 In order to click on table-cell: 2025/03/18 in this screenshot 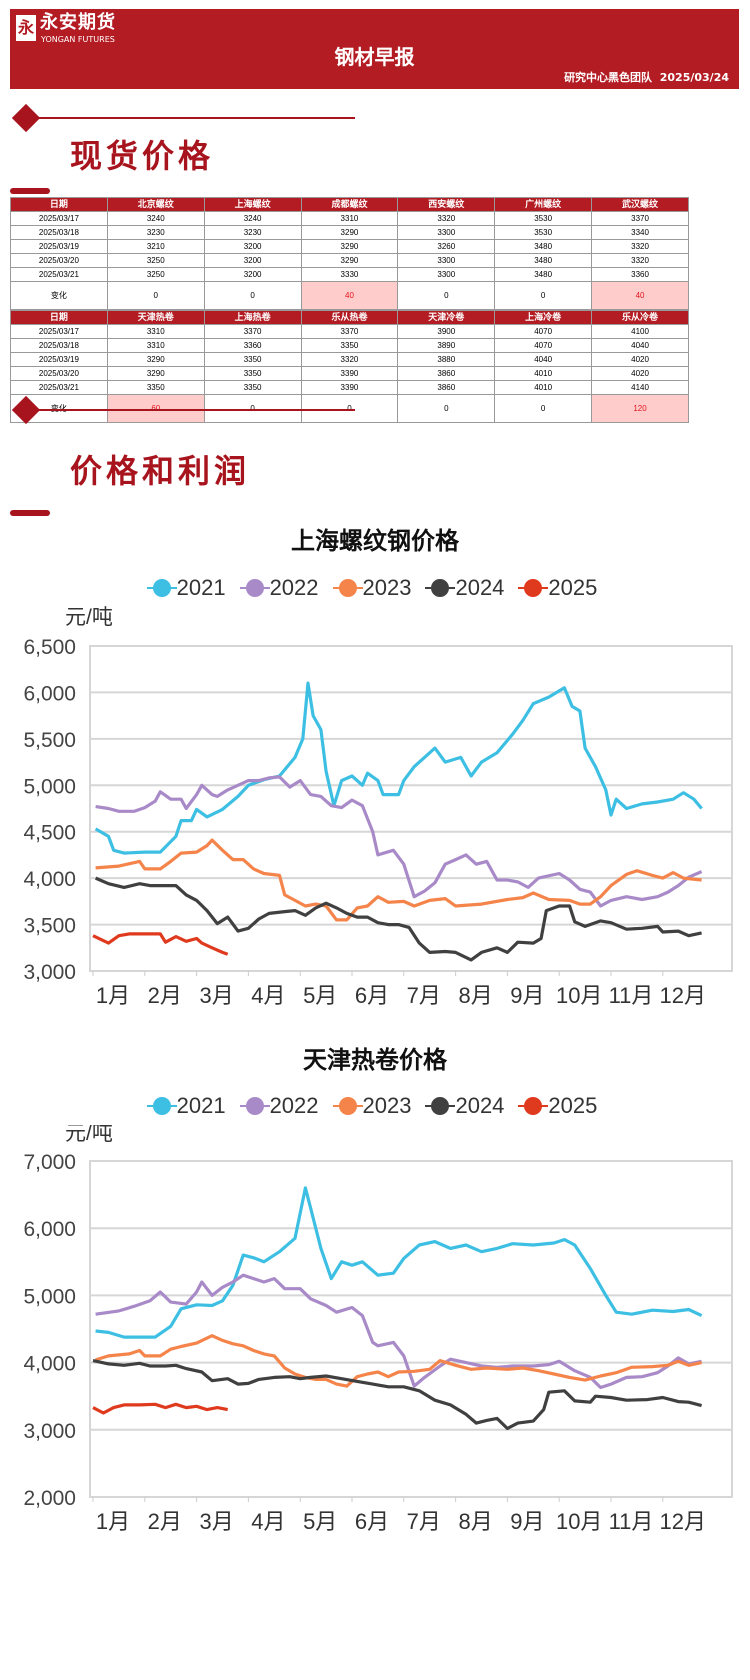, I will do `click(59, 345)`.